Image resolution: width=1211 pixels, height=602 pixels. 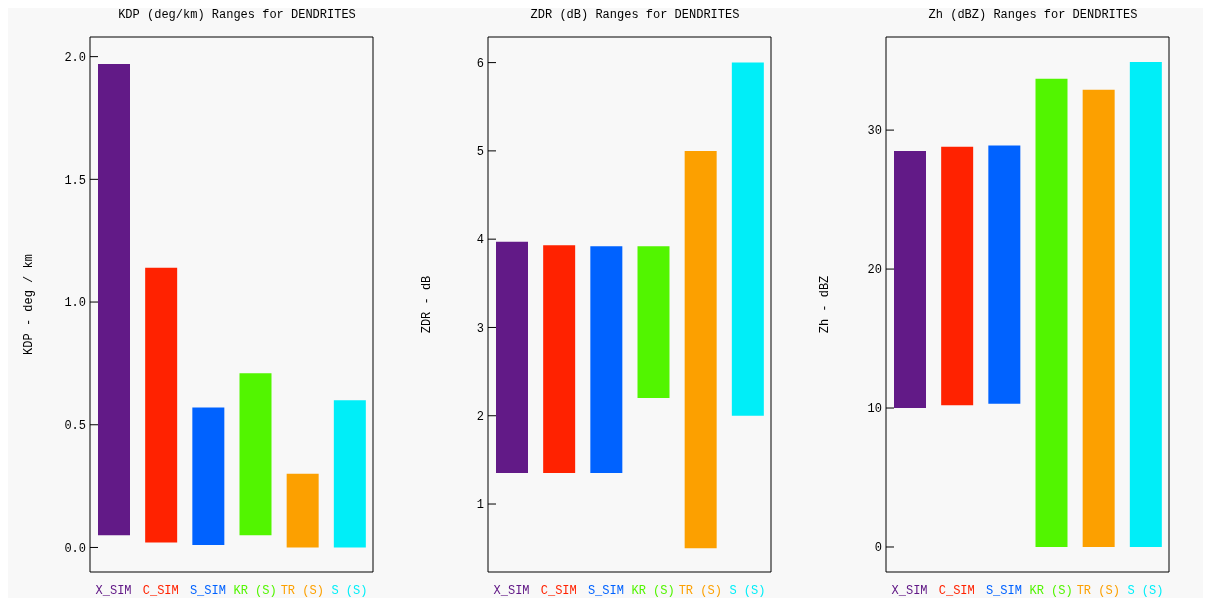 I want to click on y-axis-title: KDP - deg / km, so click(x=29, y=304).